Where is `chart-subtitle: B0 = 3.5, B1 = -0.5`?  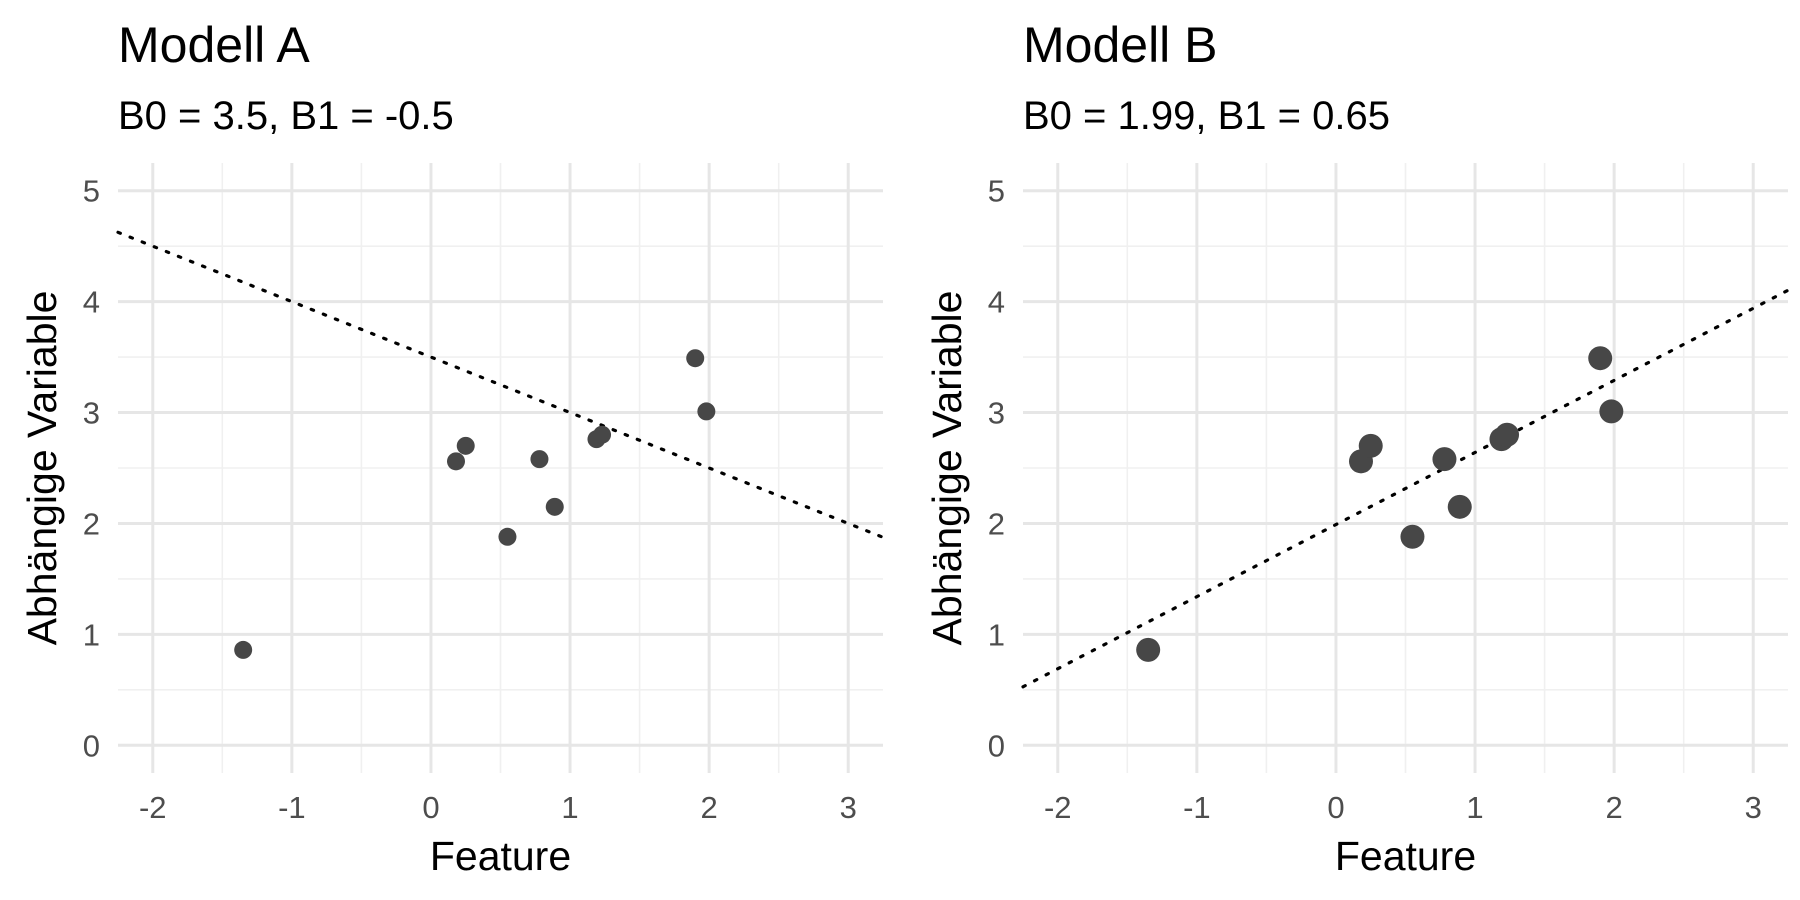
chart-subtitle: B0 = 3.5, B1 = -0.5 is located at coordinates (286, 116).